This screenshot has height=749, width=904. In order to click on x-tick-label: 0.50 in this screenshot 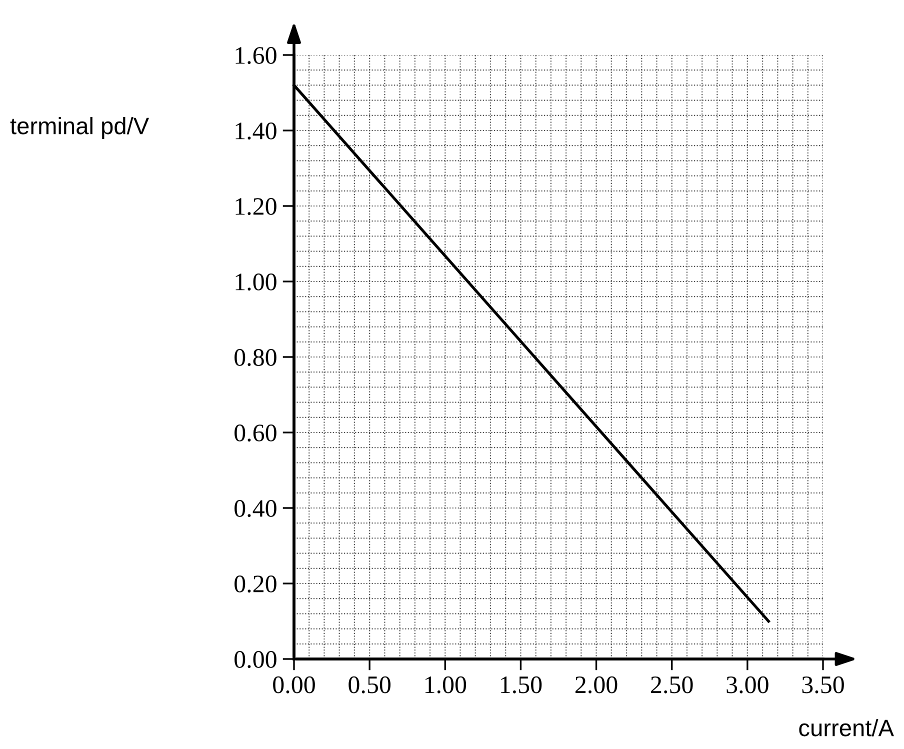, I will do `click(369, 685)`.